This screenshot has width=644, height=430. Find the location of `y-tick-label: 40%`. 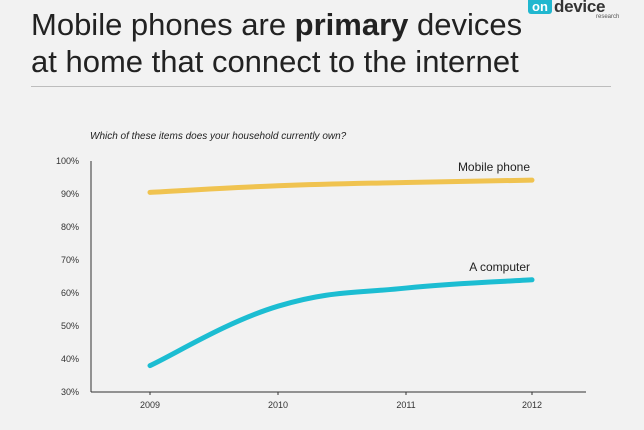

y-tick-label: 40% is located at coordinates (70, 359).